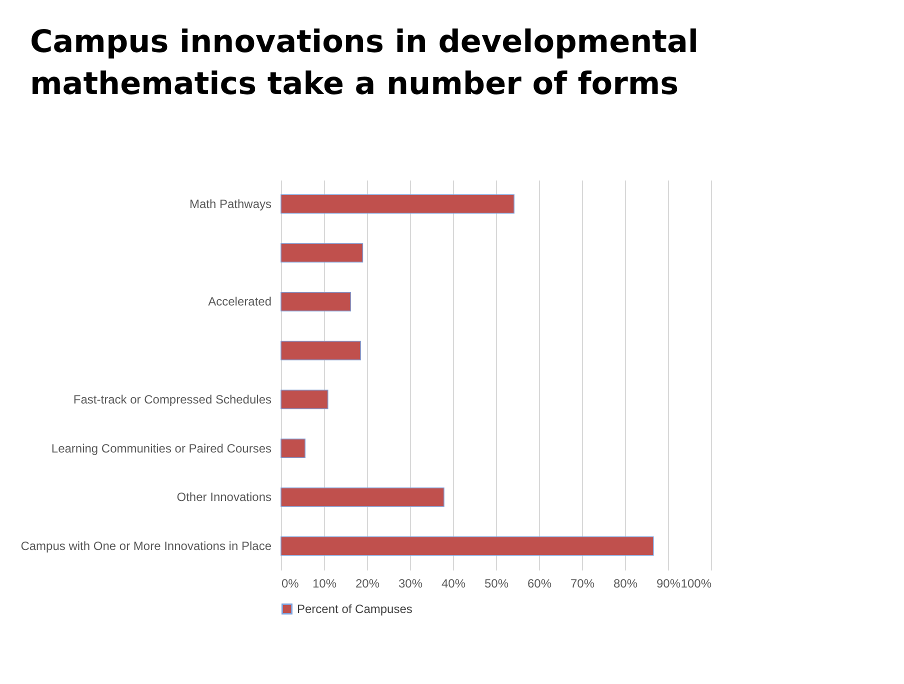 The image size is (904, 684). What do you see at coordinates (324, 583) in the screenshot?
I see `x-tick-label: 10%` at bounding box center [324, 583].